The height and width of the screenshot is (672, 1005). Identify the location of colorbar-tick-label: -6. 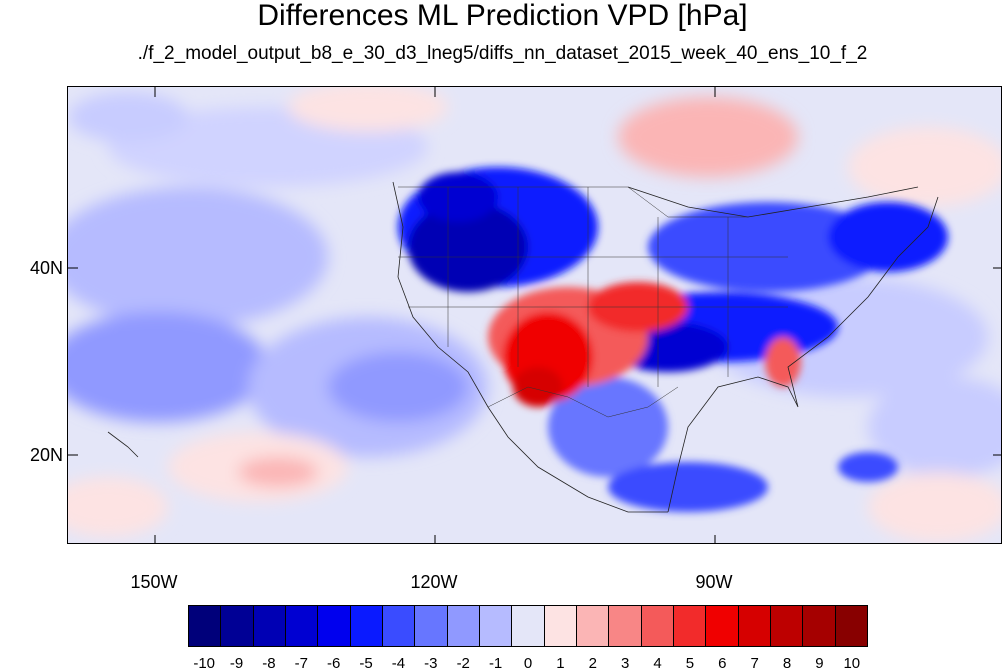
(334, 663).